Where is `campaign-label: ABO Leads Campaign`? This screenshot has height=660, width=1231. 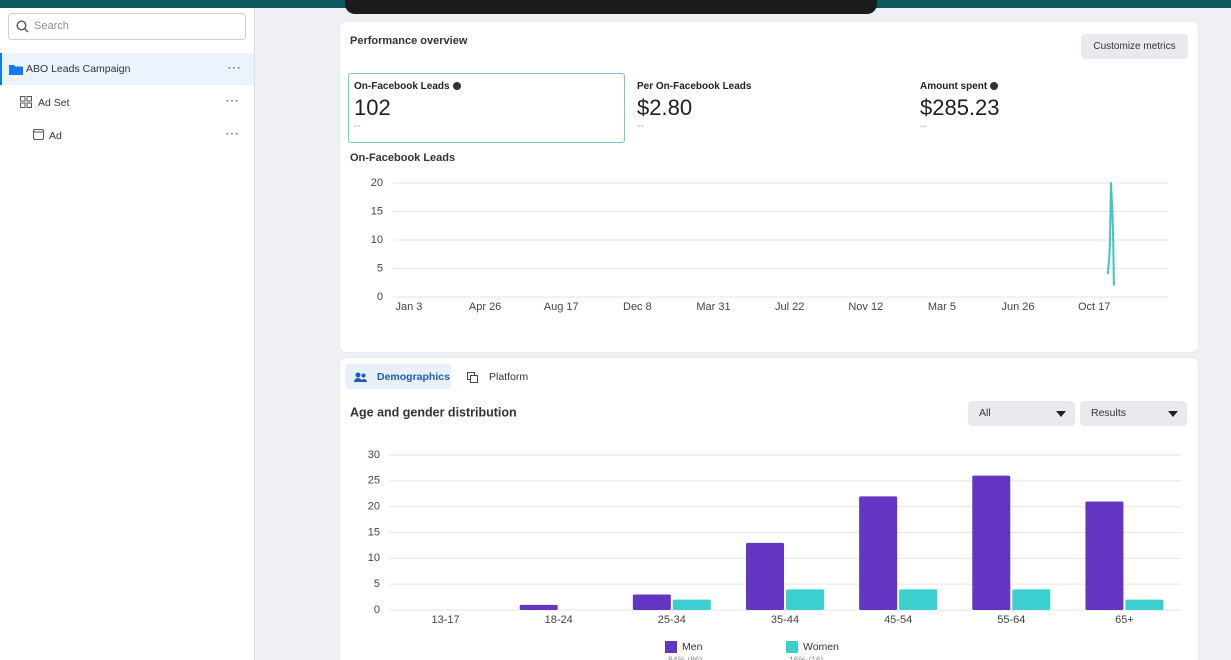 campaign-label: ABO Leads Campaign is located at coordinates (78, 69).